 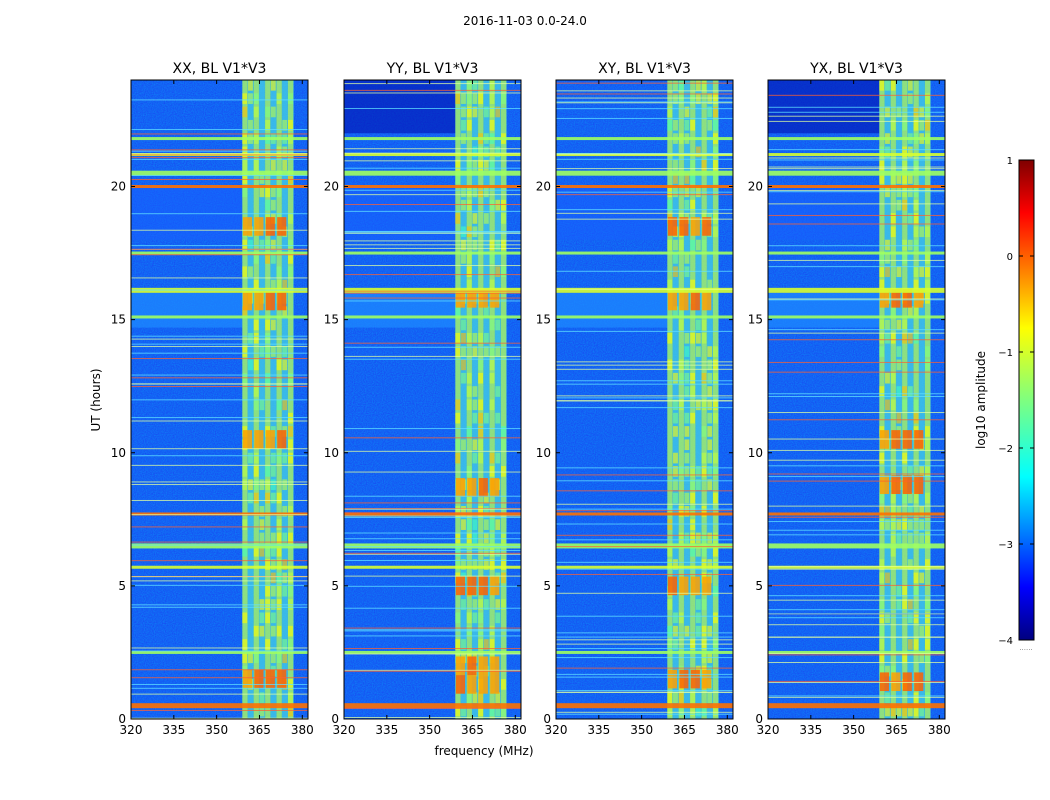 I want to click on x-tick-label: 350, so click(x=853, y=730).